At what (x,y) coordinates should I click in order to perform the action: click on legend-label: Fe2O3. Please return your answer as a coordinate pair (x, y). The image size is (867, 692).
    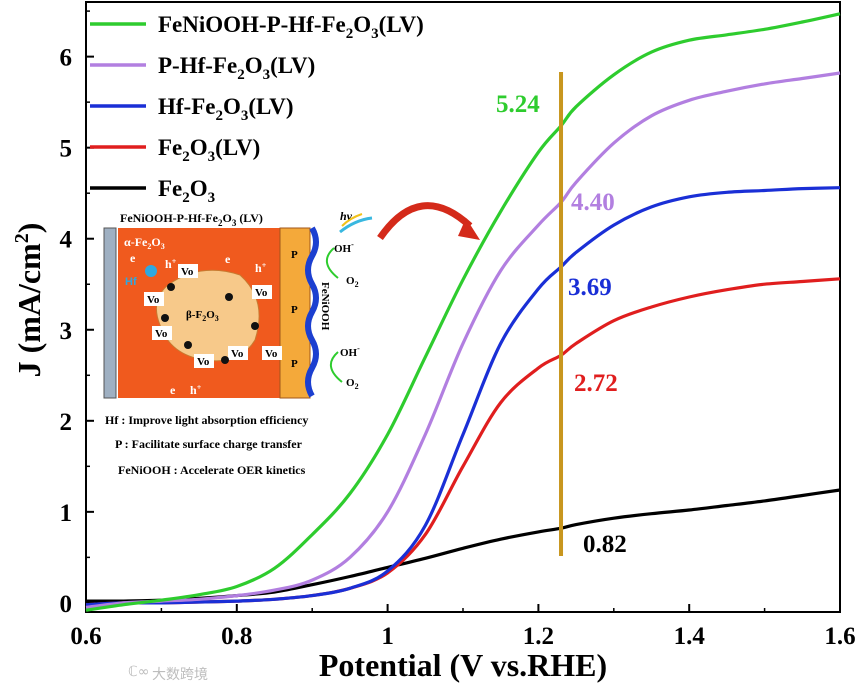
    Looking at the image, I should click on (186, 191).